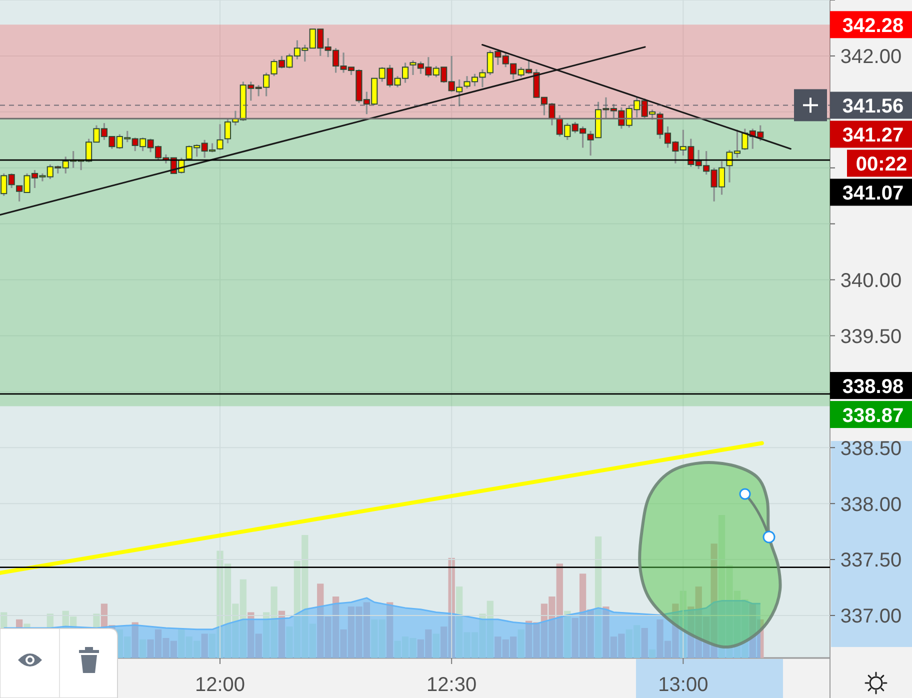 This screenshot has height=698, width=912. What do you see at coordinates (882, 164) in the screenshot?
I see `text: 00:22` at bounding box center [882, 164].